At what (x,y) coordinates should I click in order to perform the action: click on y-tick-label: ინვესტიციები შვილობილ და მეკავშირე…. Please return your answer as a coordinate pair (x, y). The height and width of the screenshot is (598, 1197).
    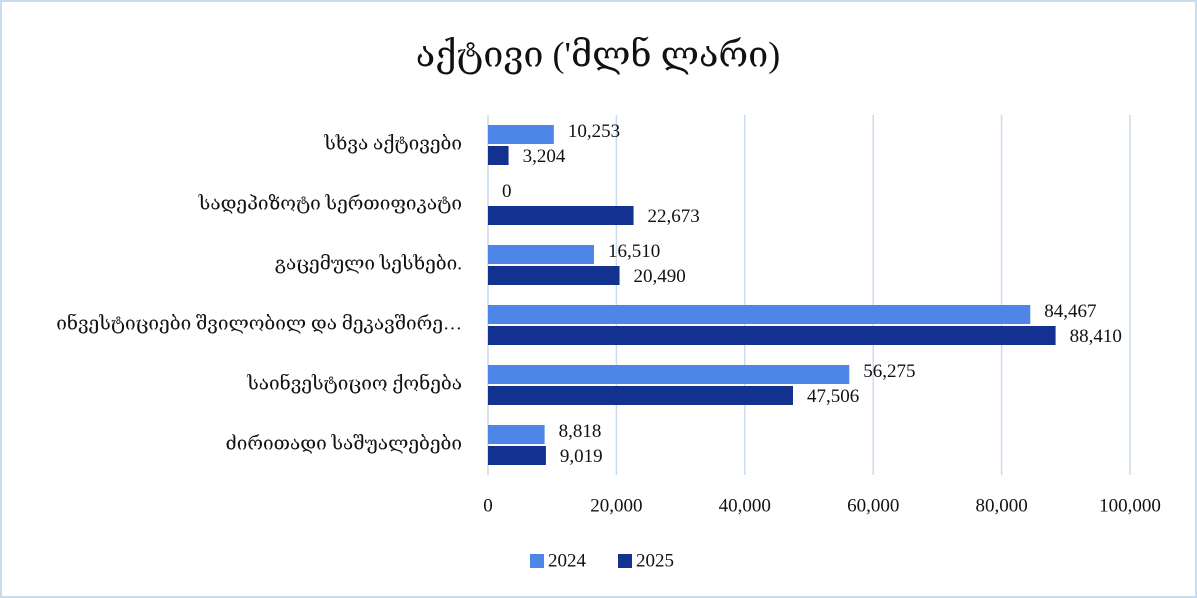
    Looking at the image, I should click on (259, 323).